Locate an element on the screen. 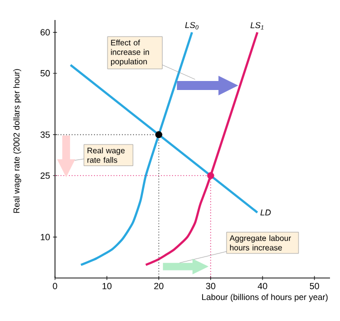  y-tick-label: 60 is located at coordinates (45, 32).